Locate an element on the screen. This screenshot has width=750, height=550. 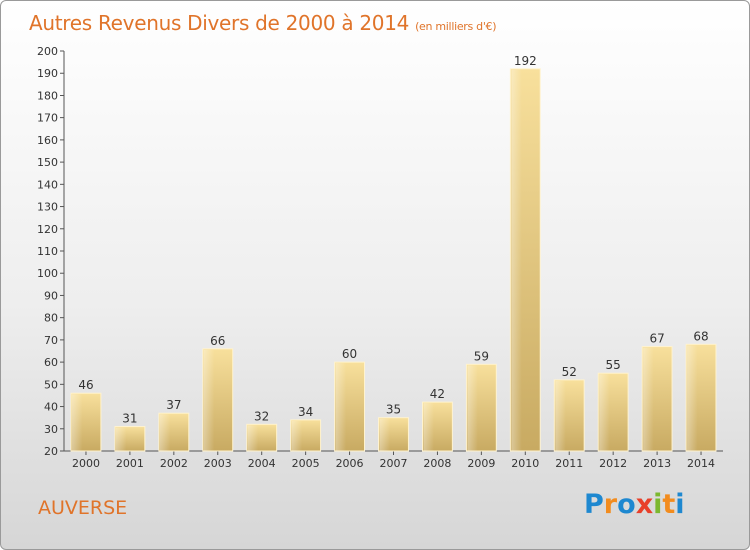
x-tick-label: 2010 is located at coordinates (525, 463).